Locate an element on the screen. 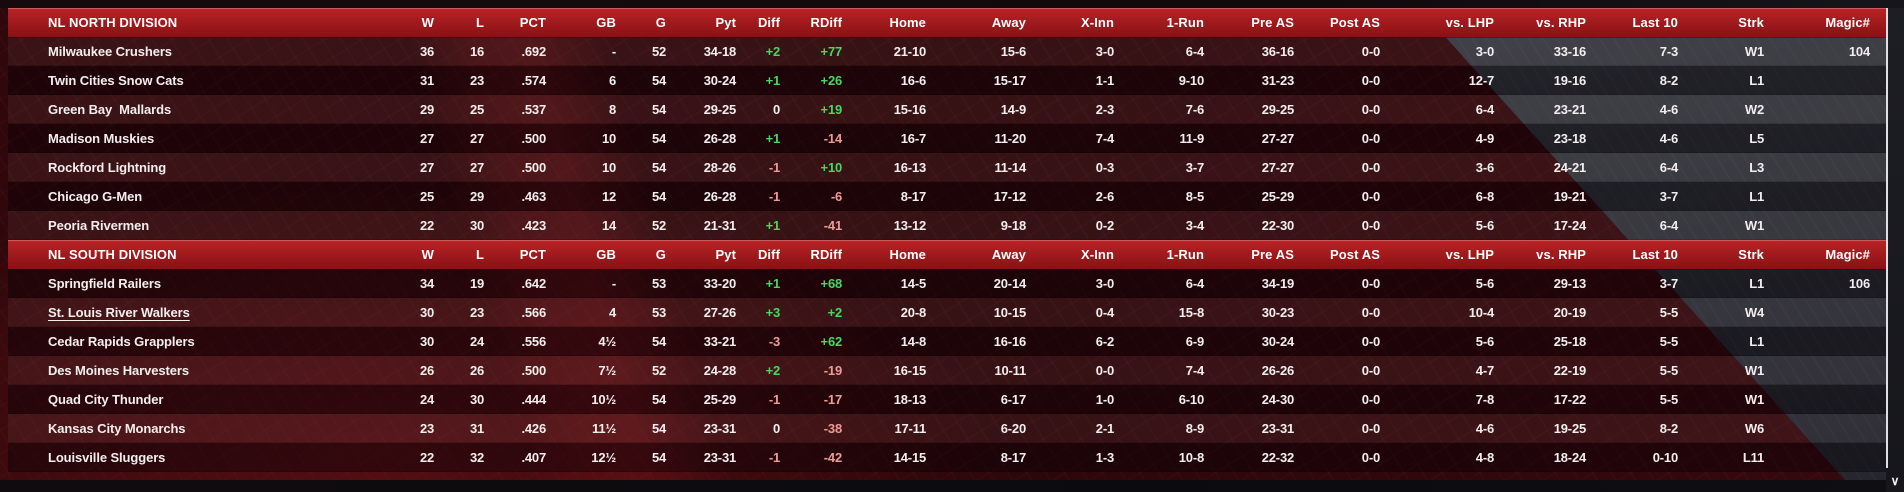  stat-gb: 6 is located at coordinates (612, 80).